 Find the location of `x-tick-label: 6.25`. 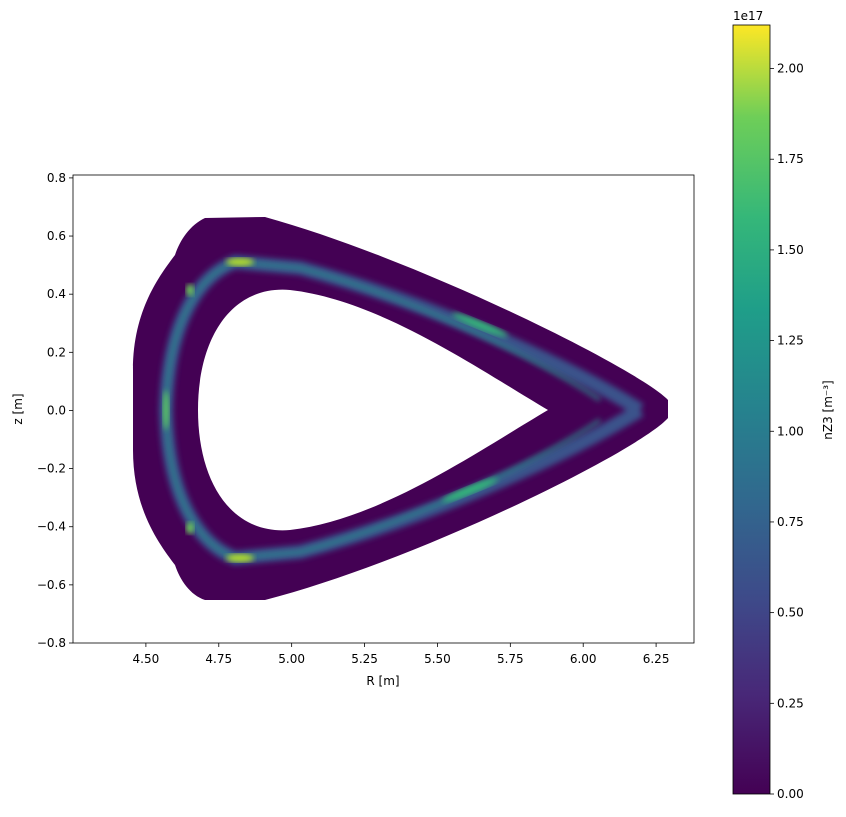

x-tick-label: 6.25 is located at coordinates (656, 659).